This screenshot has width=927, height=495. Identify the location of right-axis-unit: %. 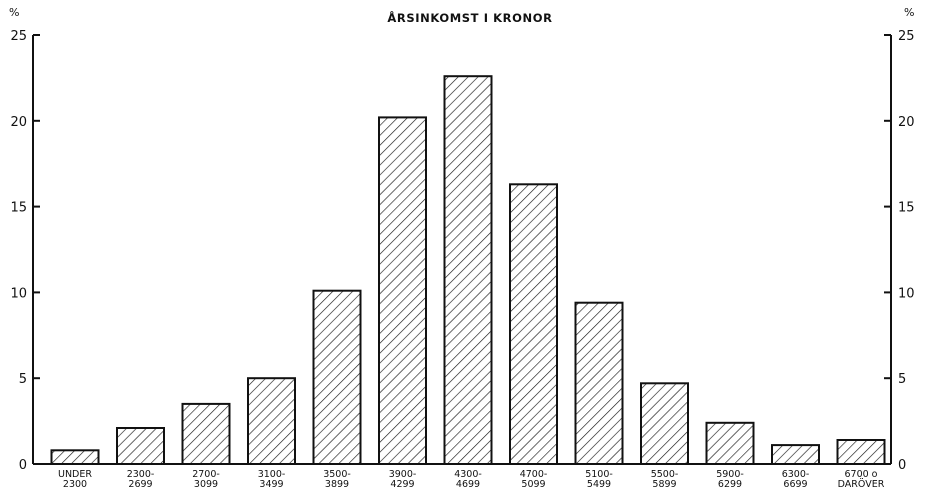
(909, 12).